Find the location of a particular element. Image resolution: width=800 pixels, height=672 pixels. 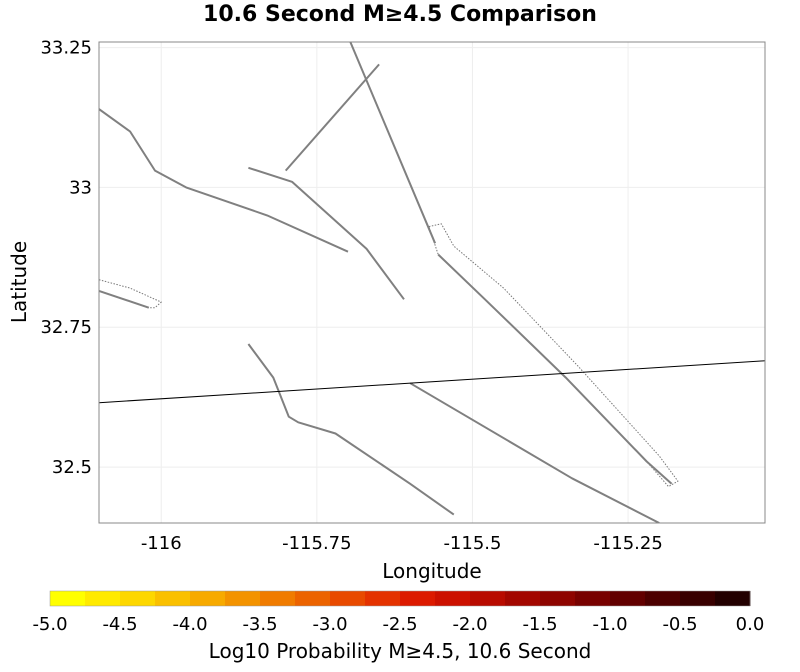

colorbar-tick-label: -1.5 is located at coordinates (539, 624).